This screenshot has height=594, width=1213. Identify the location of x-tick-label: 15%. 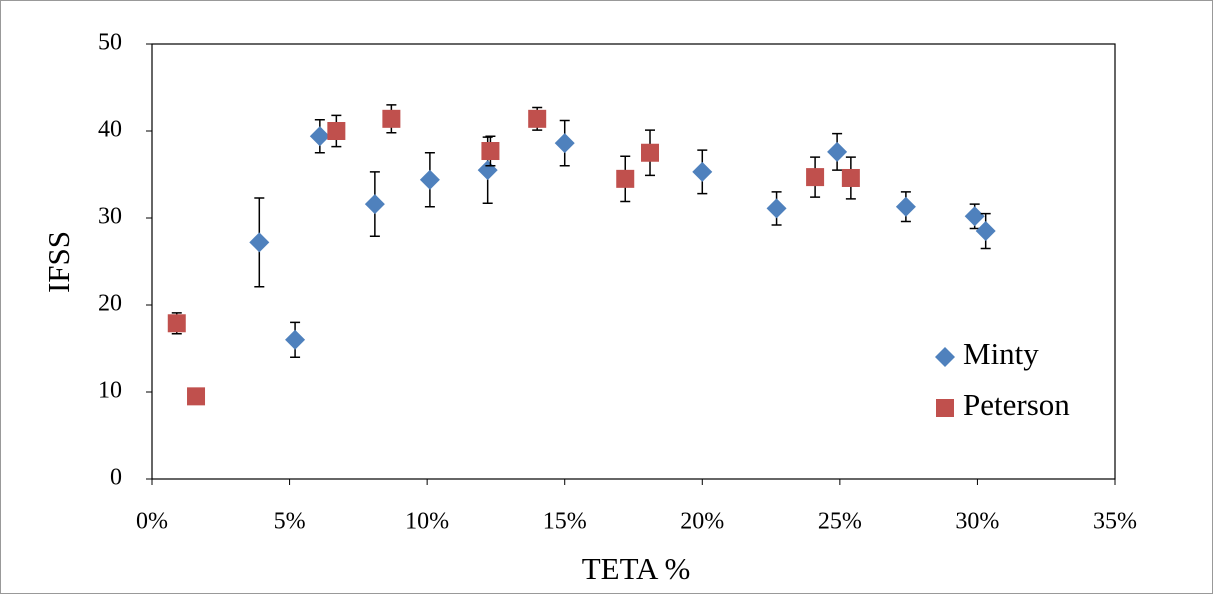
(565, 522).